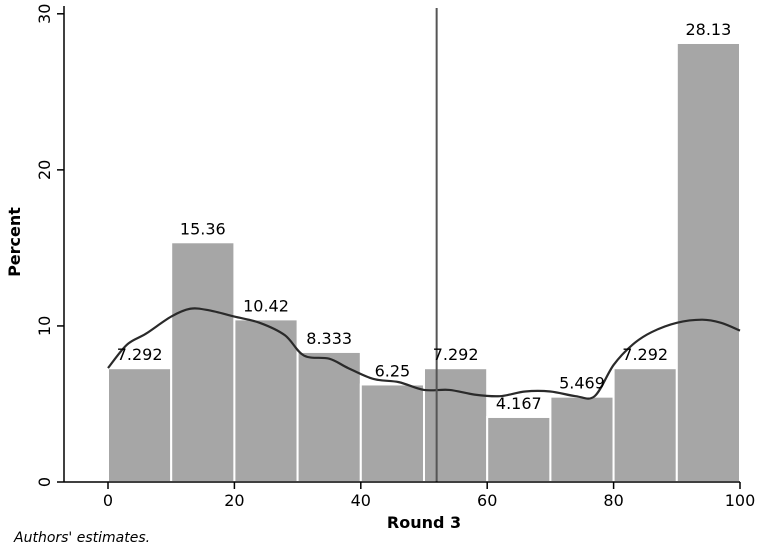  I want to click on y-tick-label: 30, so click(44, 14).